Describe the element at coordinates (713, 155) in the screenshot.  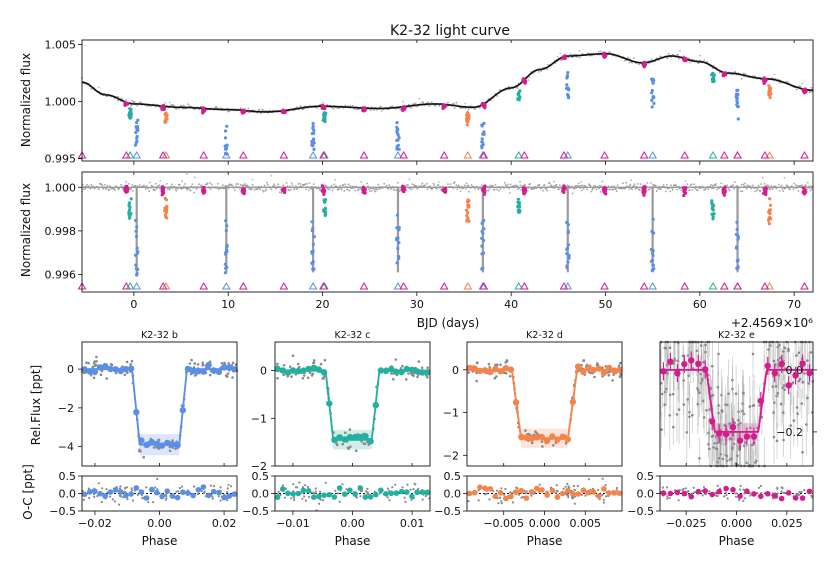
I see `transit-marker-c` at that location.